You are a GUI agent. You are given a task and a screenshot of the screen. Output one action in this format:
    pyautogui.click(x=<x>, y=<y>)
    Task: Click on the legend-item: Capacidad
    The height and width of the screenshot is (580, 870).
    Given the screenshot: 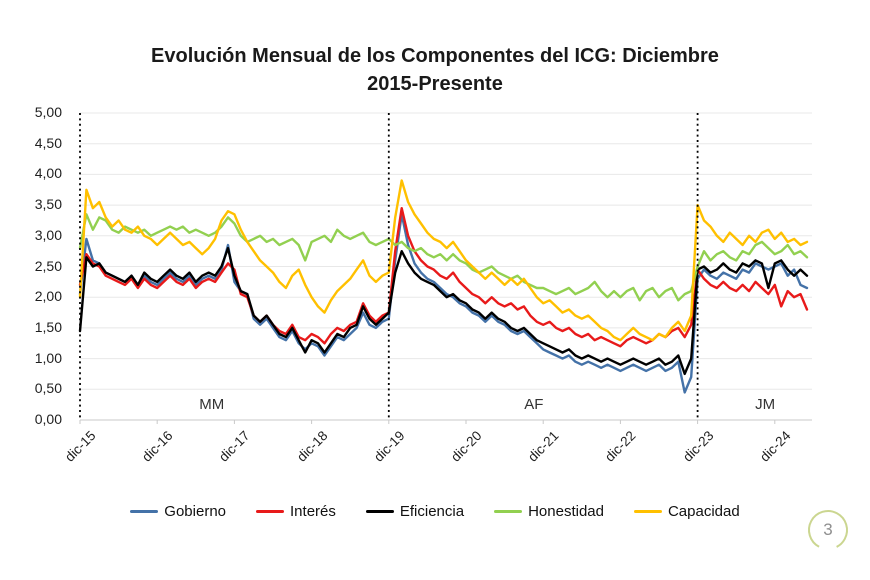 What is the action you would take?
    pyautogui.click(x=686, y=511)
    